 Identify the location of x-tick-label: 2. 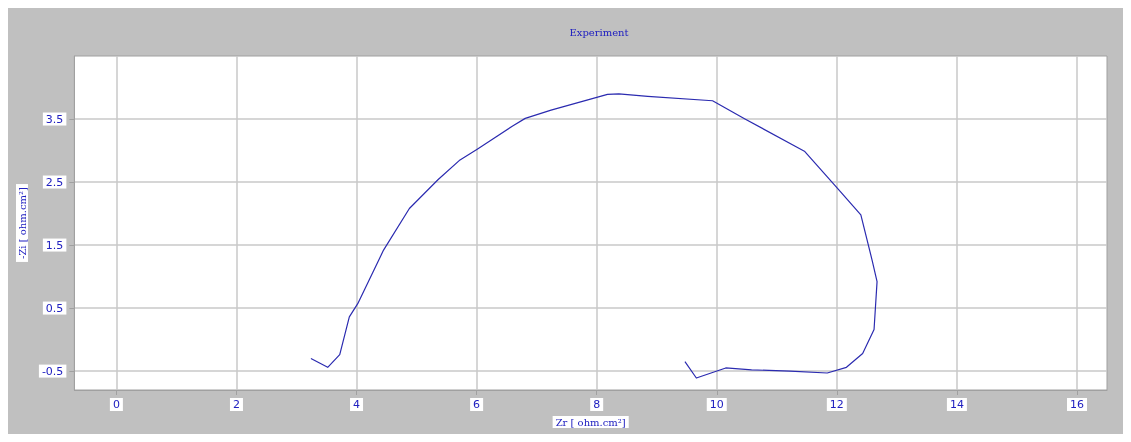
(236, 404).